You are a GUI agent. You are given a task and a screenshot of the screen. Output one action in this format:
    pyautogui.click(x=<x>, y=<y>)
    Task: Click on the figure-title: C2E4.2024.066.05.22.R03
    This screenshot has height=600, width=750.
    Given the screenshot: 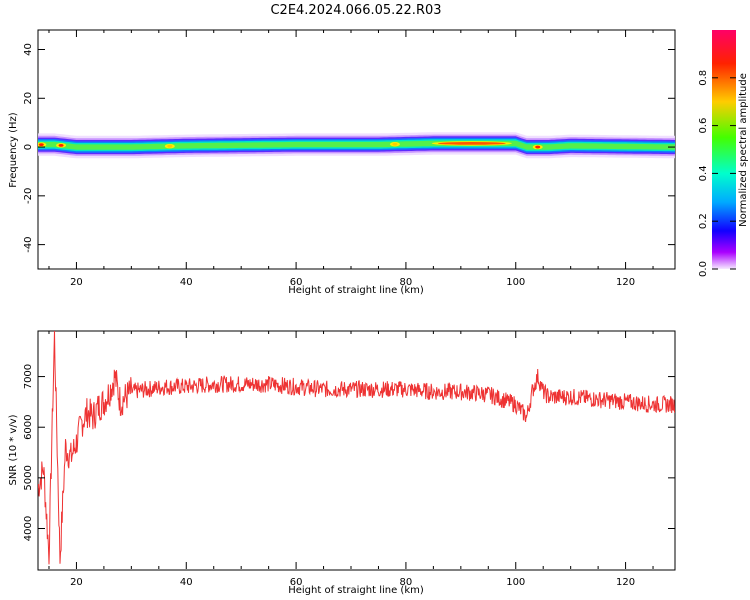 What is the action you would take?
    pyautogui.click(x=355, y=10)
    